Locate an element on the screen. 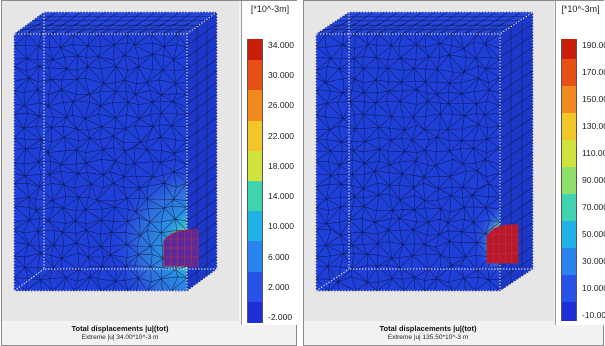 This screenshot has width=605, height=346. legend-value: -10.000 is located at coordinates (593, 315).